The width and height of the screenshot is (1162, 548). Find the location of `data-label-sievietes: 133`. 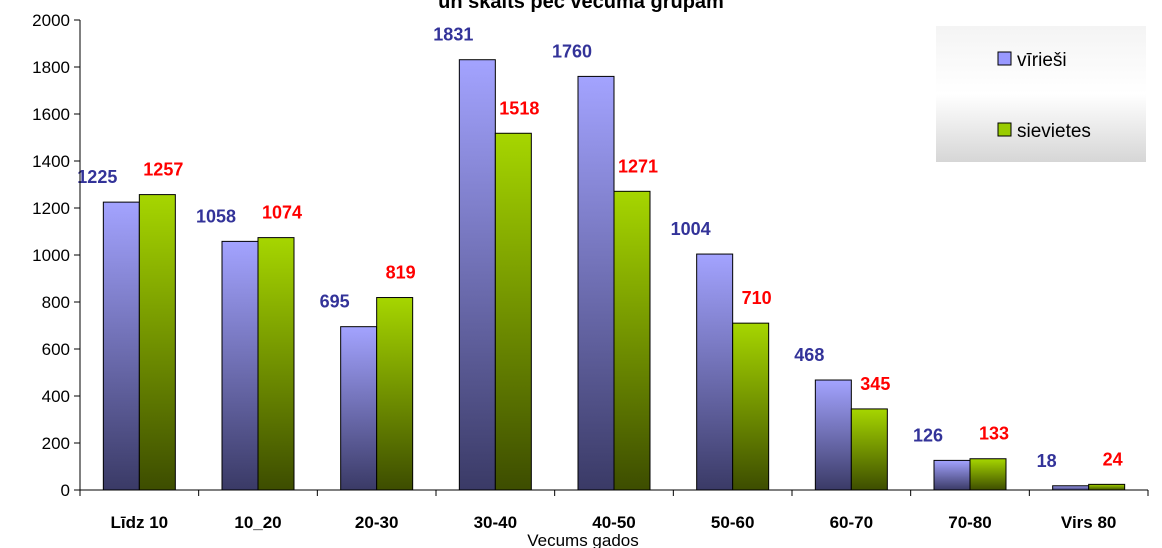

data-label-sievietes: 133 is located at coordinates (994, 434).